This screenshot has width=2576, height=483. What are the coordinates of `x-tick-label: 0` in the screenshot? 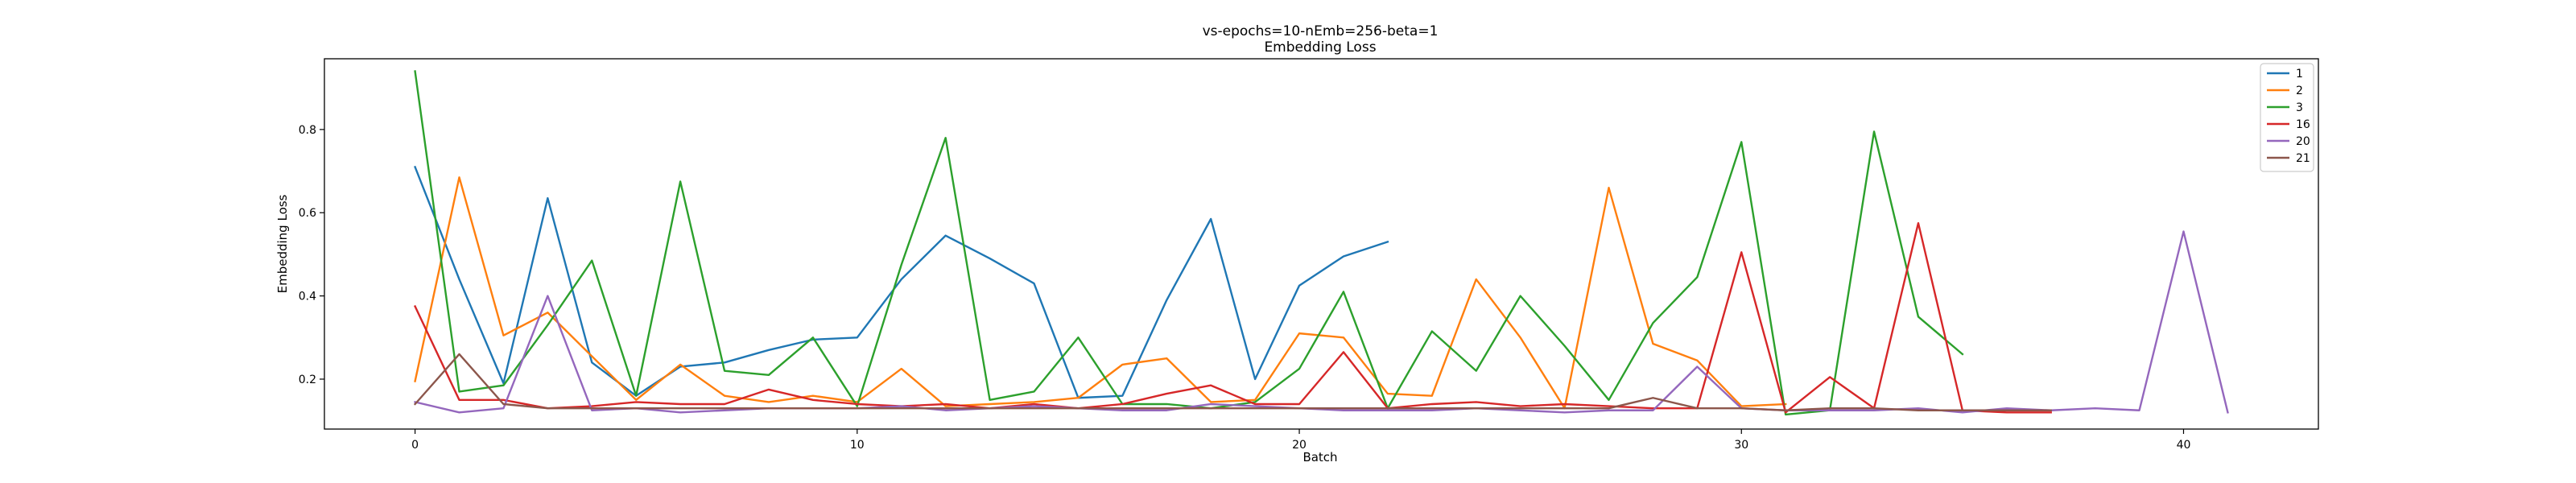 It's located at (415, 445).